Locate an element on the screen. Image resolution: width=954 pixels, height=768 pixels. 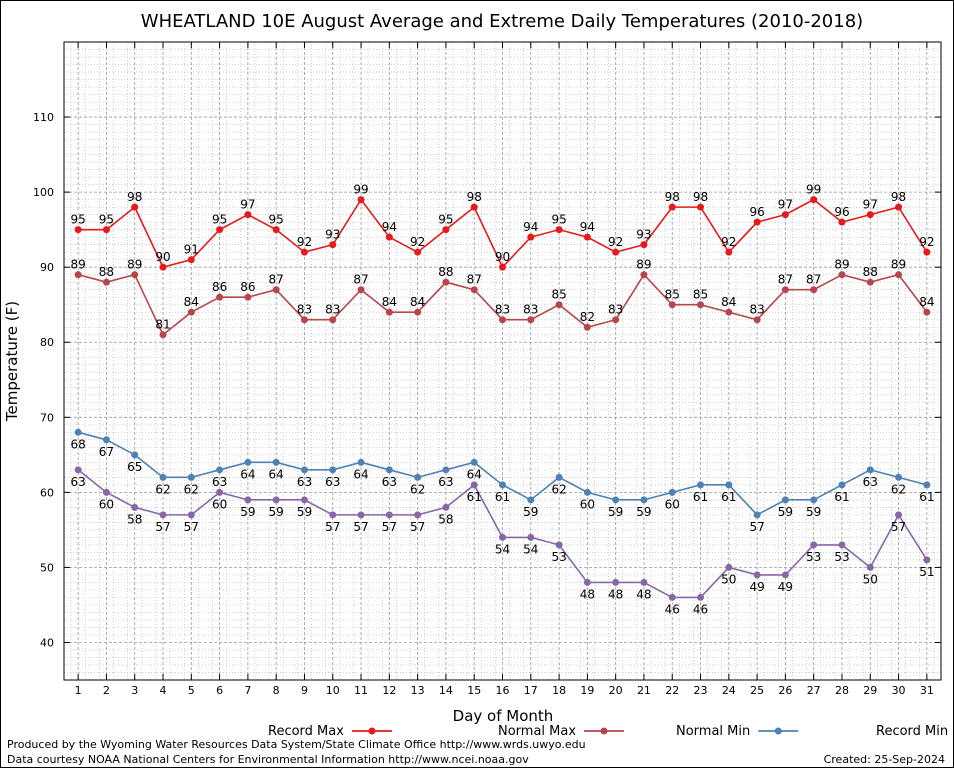
normal-max-data-label: 84 is located at coordinates (191, 302).